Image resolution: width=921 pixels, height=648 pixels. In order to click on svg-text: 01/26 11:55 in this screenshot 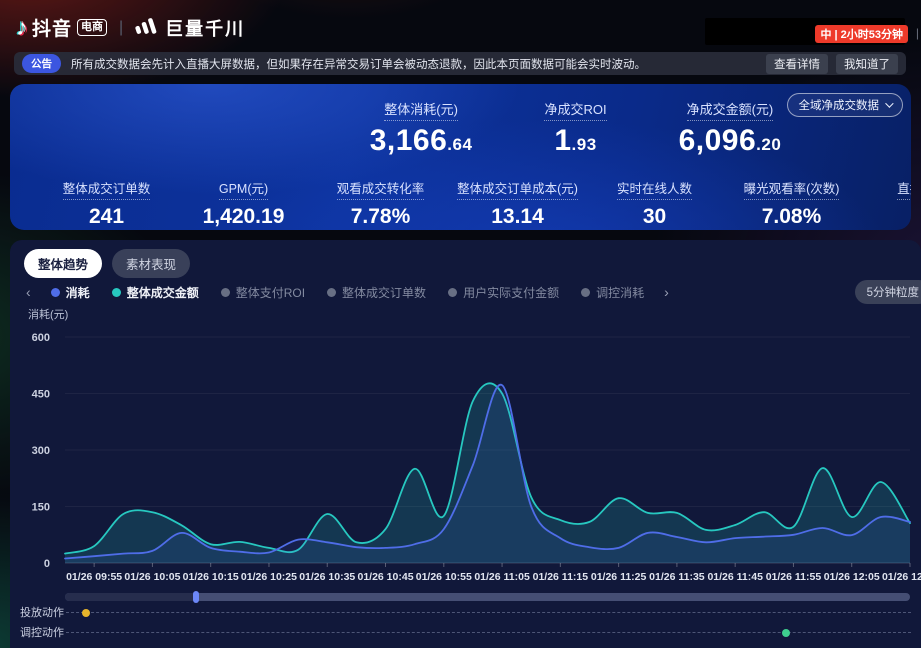, I will do `click(794, 577)`.